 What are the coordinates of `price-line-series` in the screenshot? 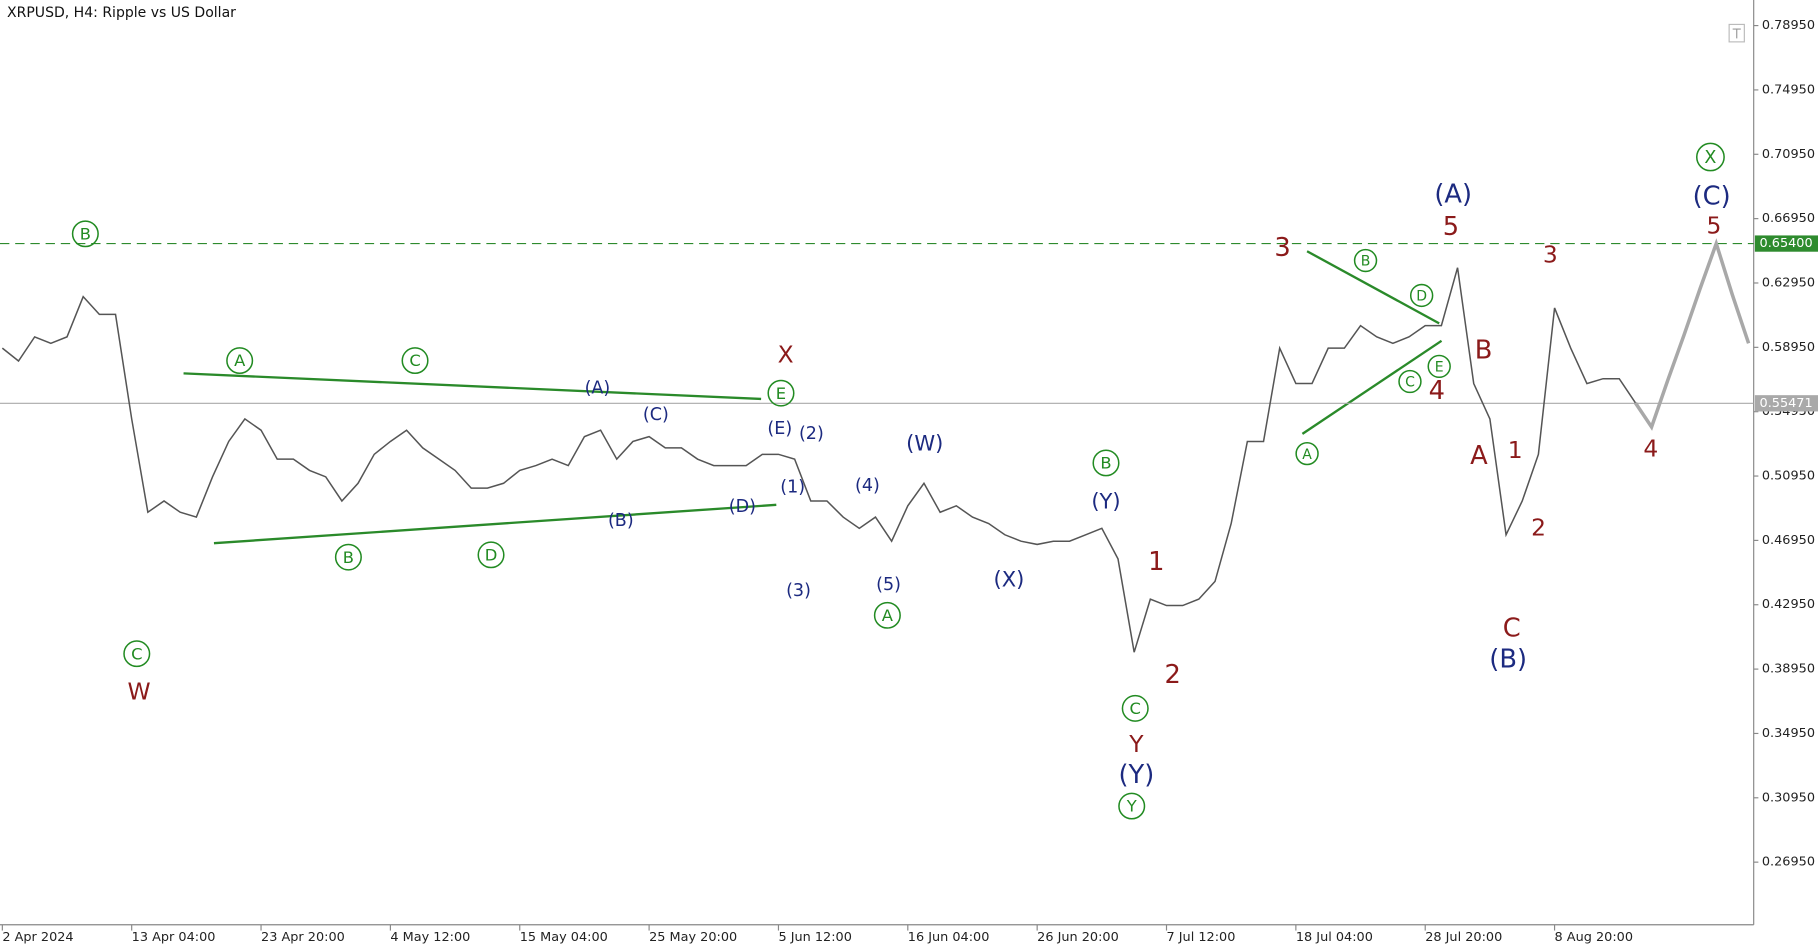 It's located at (1692, 334).